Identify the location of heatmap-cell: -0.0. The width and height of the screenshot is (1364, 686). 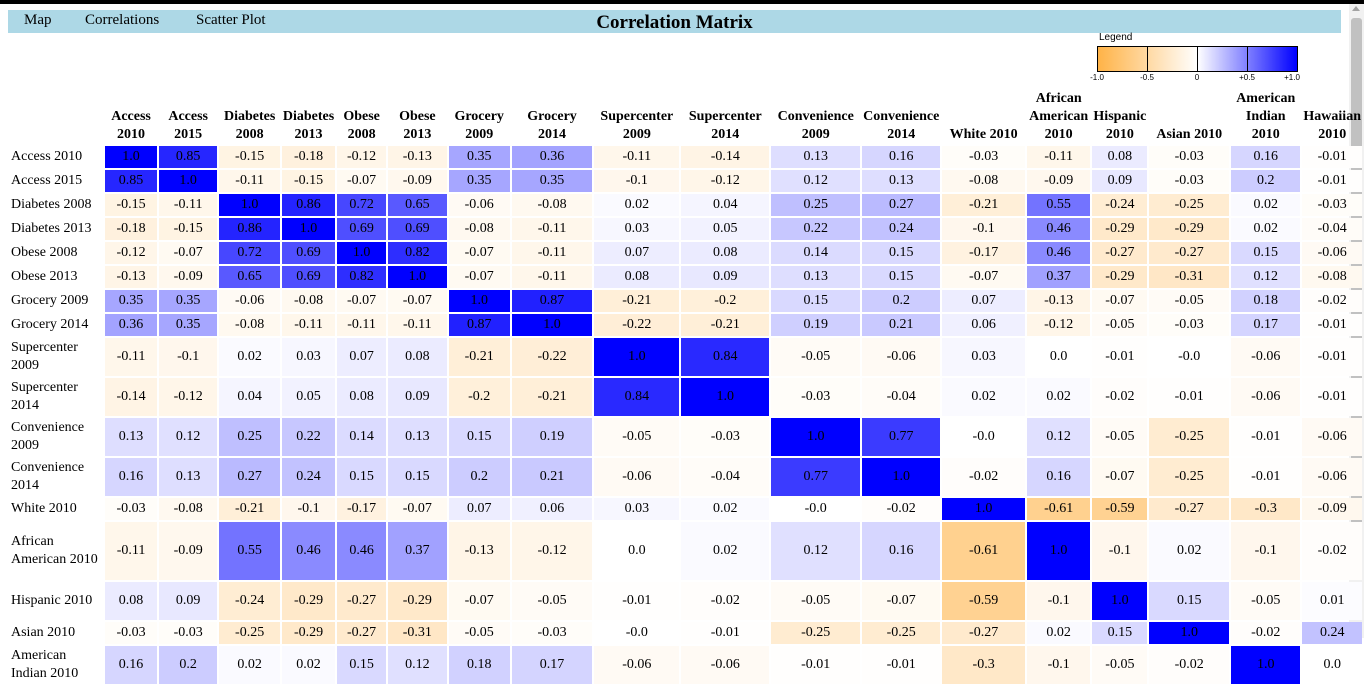
(637, 633).